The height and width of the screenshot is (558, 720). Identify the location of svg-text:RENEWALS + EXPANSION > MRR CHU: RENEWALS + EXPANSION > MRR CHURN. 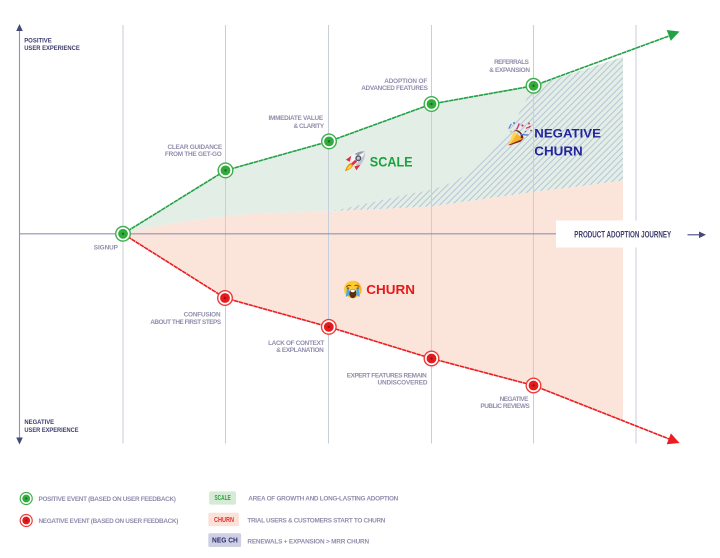
(308, 542).